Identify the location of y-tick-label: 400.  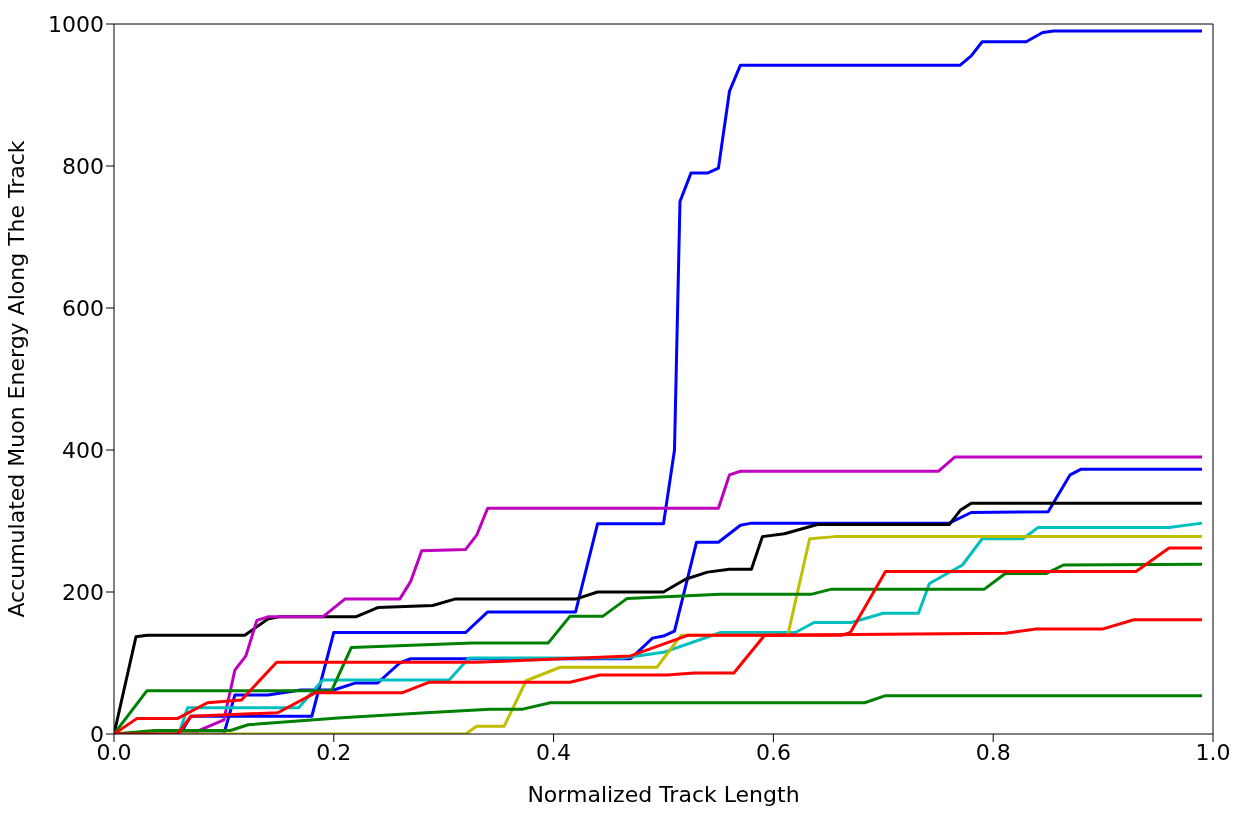
(83, 450).